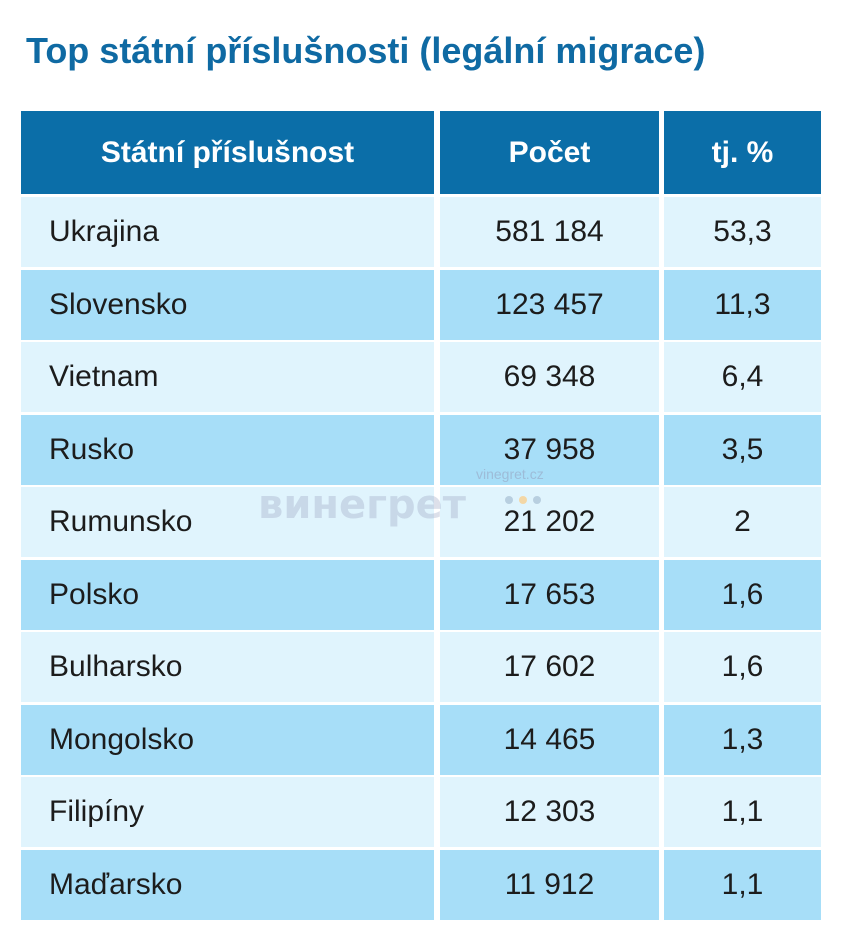 The width and height of the screenshot is (845, 936). I want to click on cell-count: 14 465, so click(549, 739).